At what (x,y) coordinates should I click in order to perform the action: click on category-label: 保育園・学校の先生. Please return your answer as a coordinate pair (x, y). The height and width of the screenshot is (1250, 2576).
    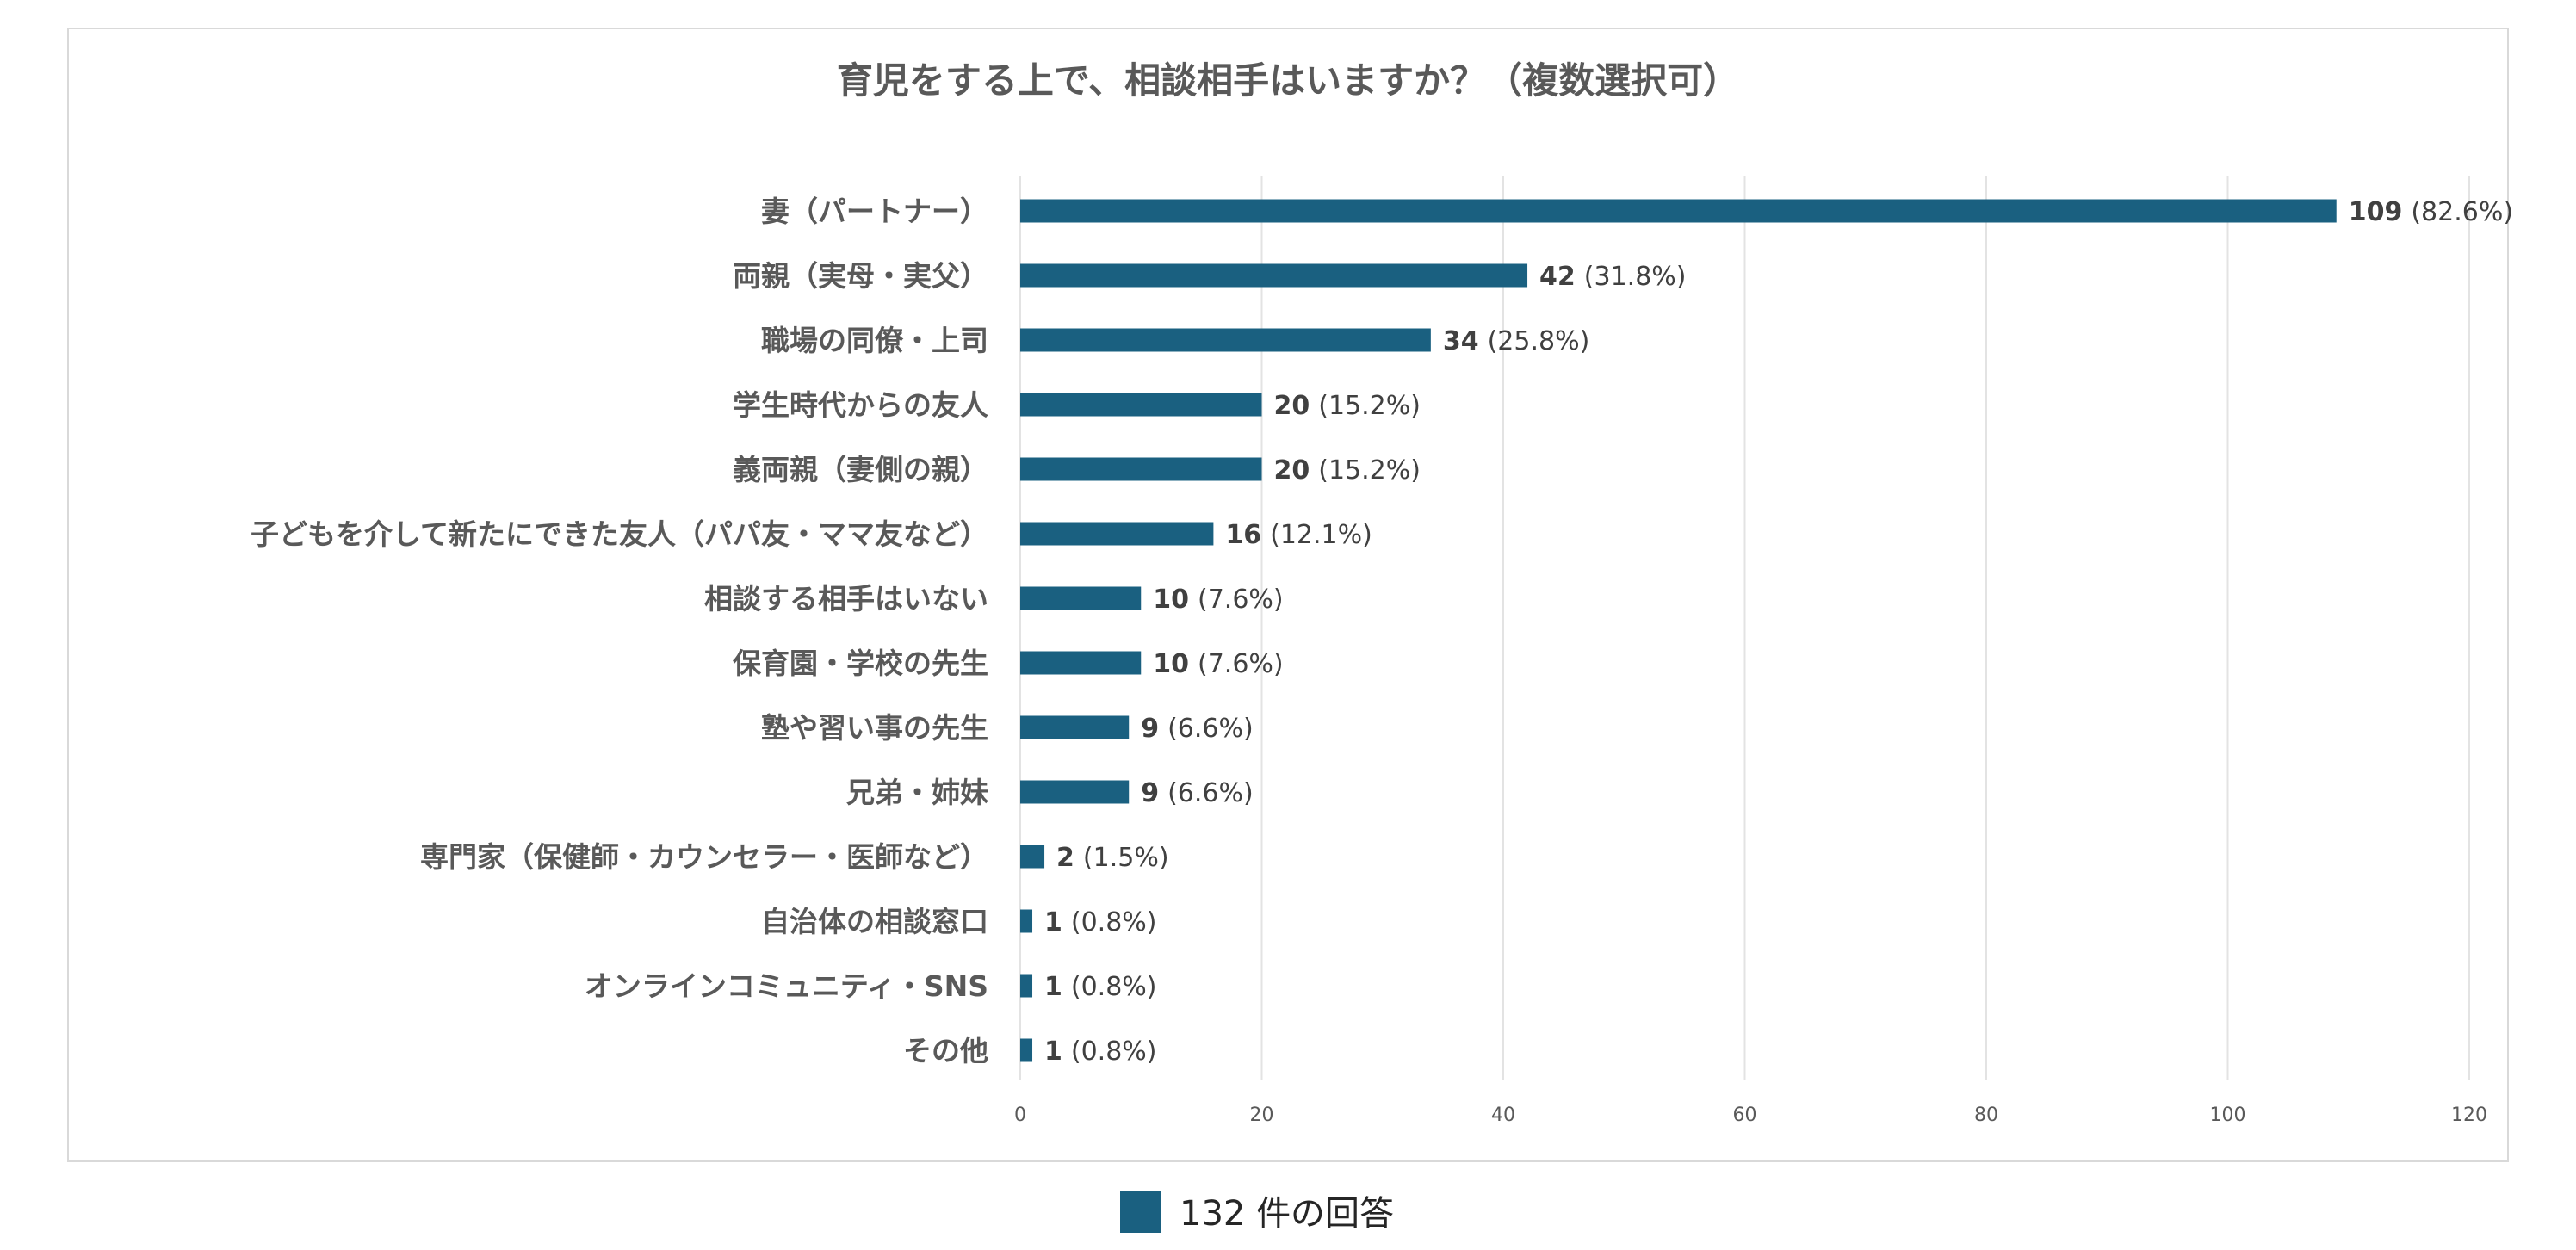
    Looking at the image, I should click on (860, 663).